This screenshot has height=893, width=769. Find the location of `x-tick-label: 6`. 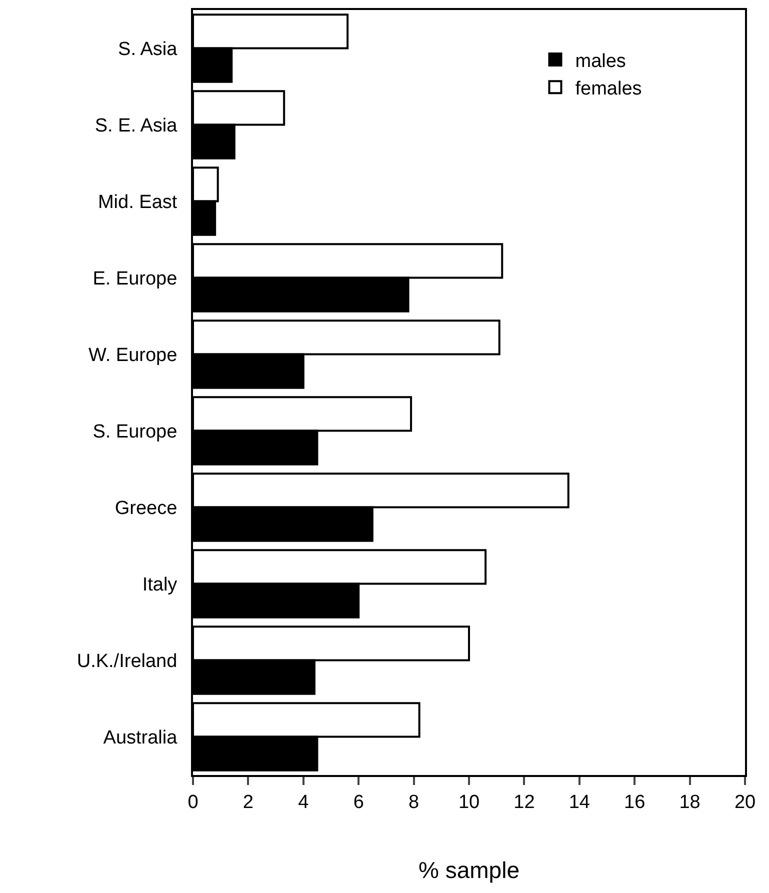

x-tick-label: 6 is located at coordinates (358, 802).